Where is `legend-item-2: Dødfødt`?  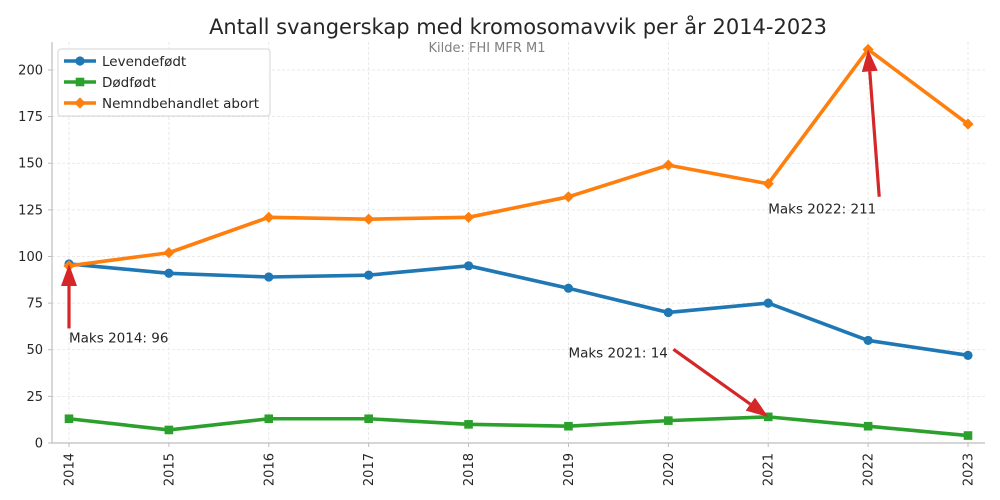 legend-item-2: Dødfødt is located at coordinates (110, 83).